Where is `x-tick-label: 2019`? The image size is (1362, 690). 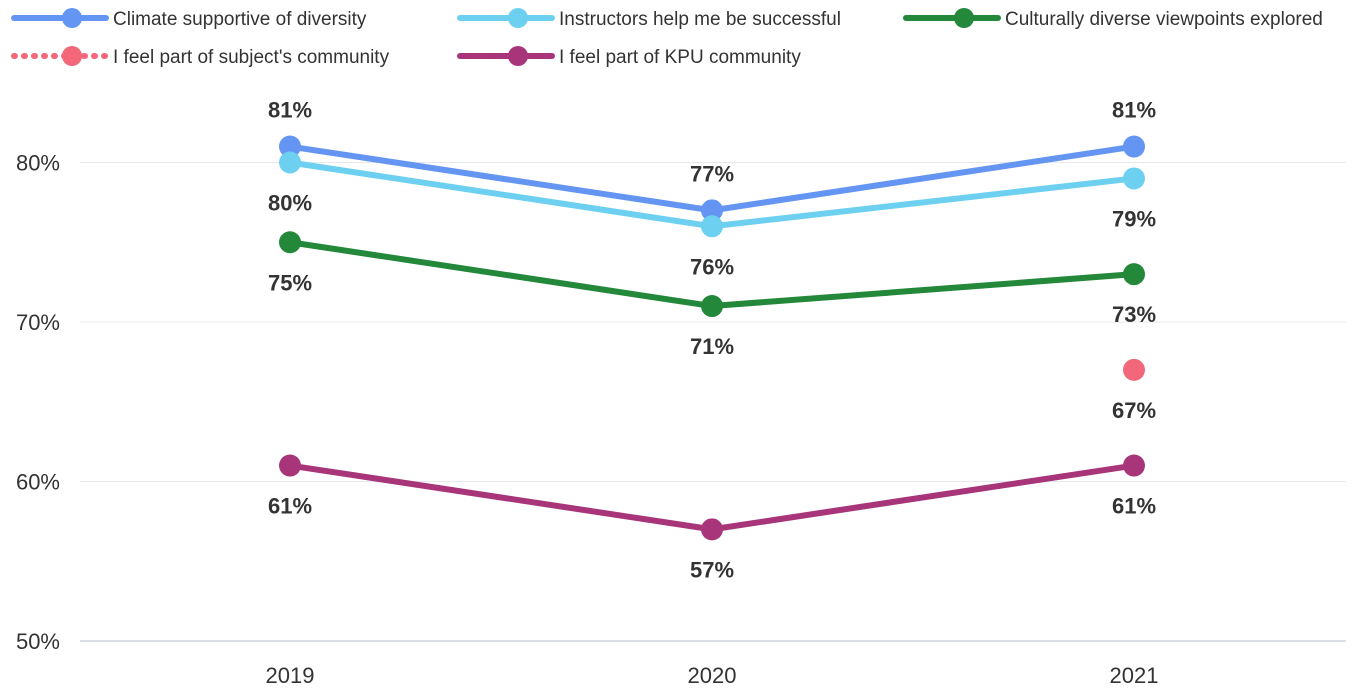 x-tick-label: 2019 is located at coordinates (290, 674).